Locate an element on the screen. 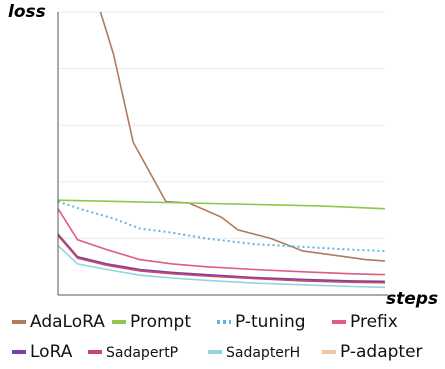  legend-label-prompt: Prompt is located at coordinates (160, 322).